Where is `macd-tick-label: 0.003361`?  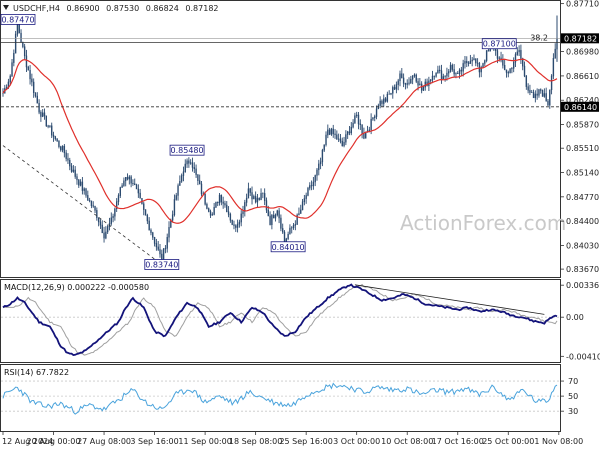
macd-tick-label: 0.003361 is located at coordinates (583, 285).